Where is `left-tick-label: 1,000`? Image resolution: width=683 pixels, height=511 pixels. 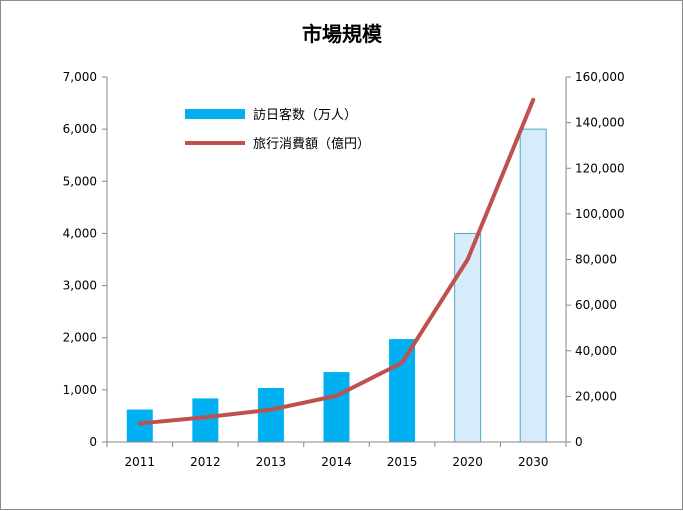
left-tick-label: 1,000 is located at coordinates (80, 390).